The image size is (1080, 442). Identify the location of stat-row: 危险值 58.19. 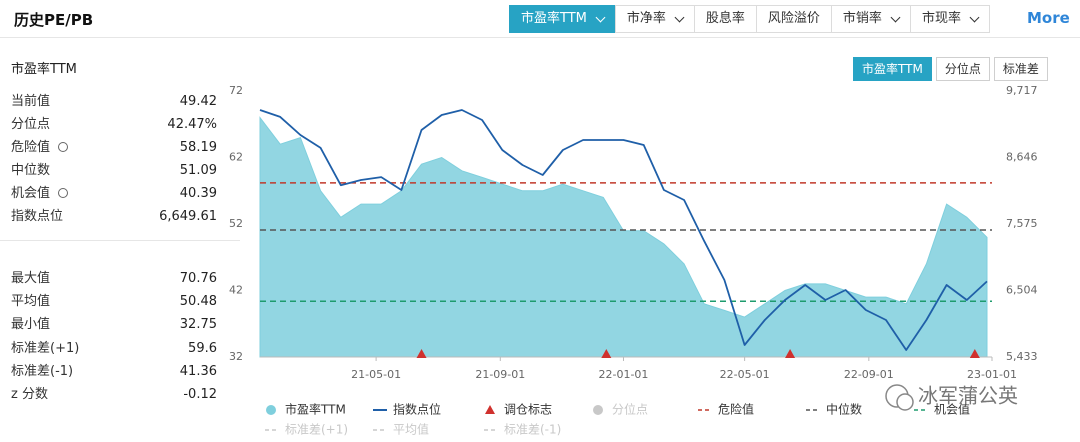
(114, 148).